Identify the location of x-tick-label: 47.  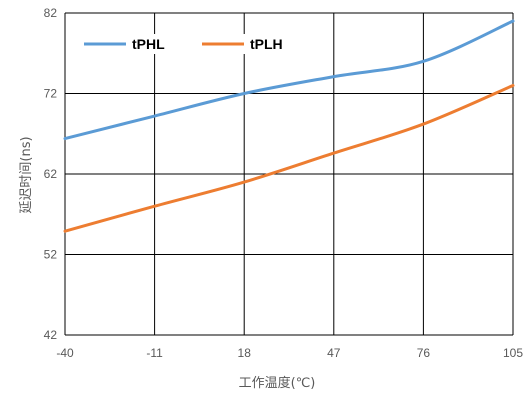
(334, 353).